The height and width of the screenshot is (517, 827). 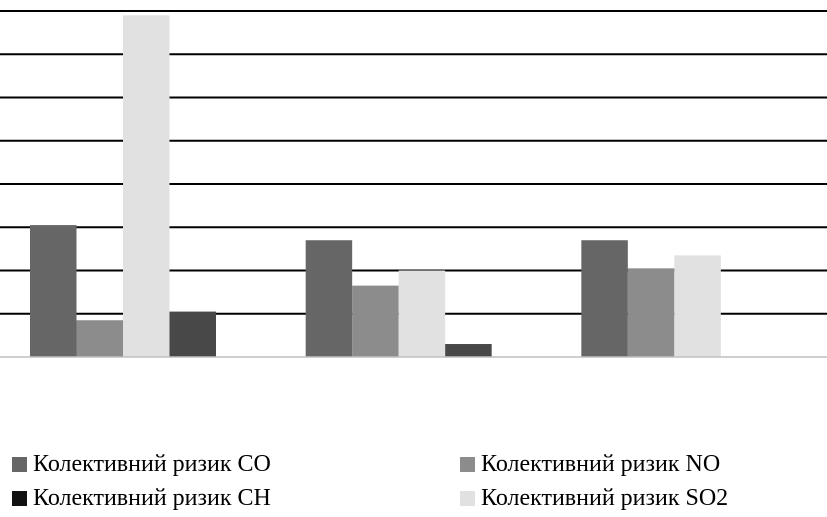 I want to click on legend-label-ch: Колективний ризик CH, so click(x=152, y=498).